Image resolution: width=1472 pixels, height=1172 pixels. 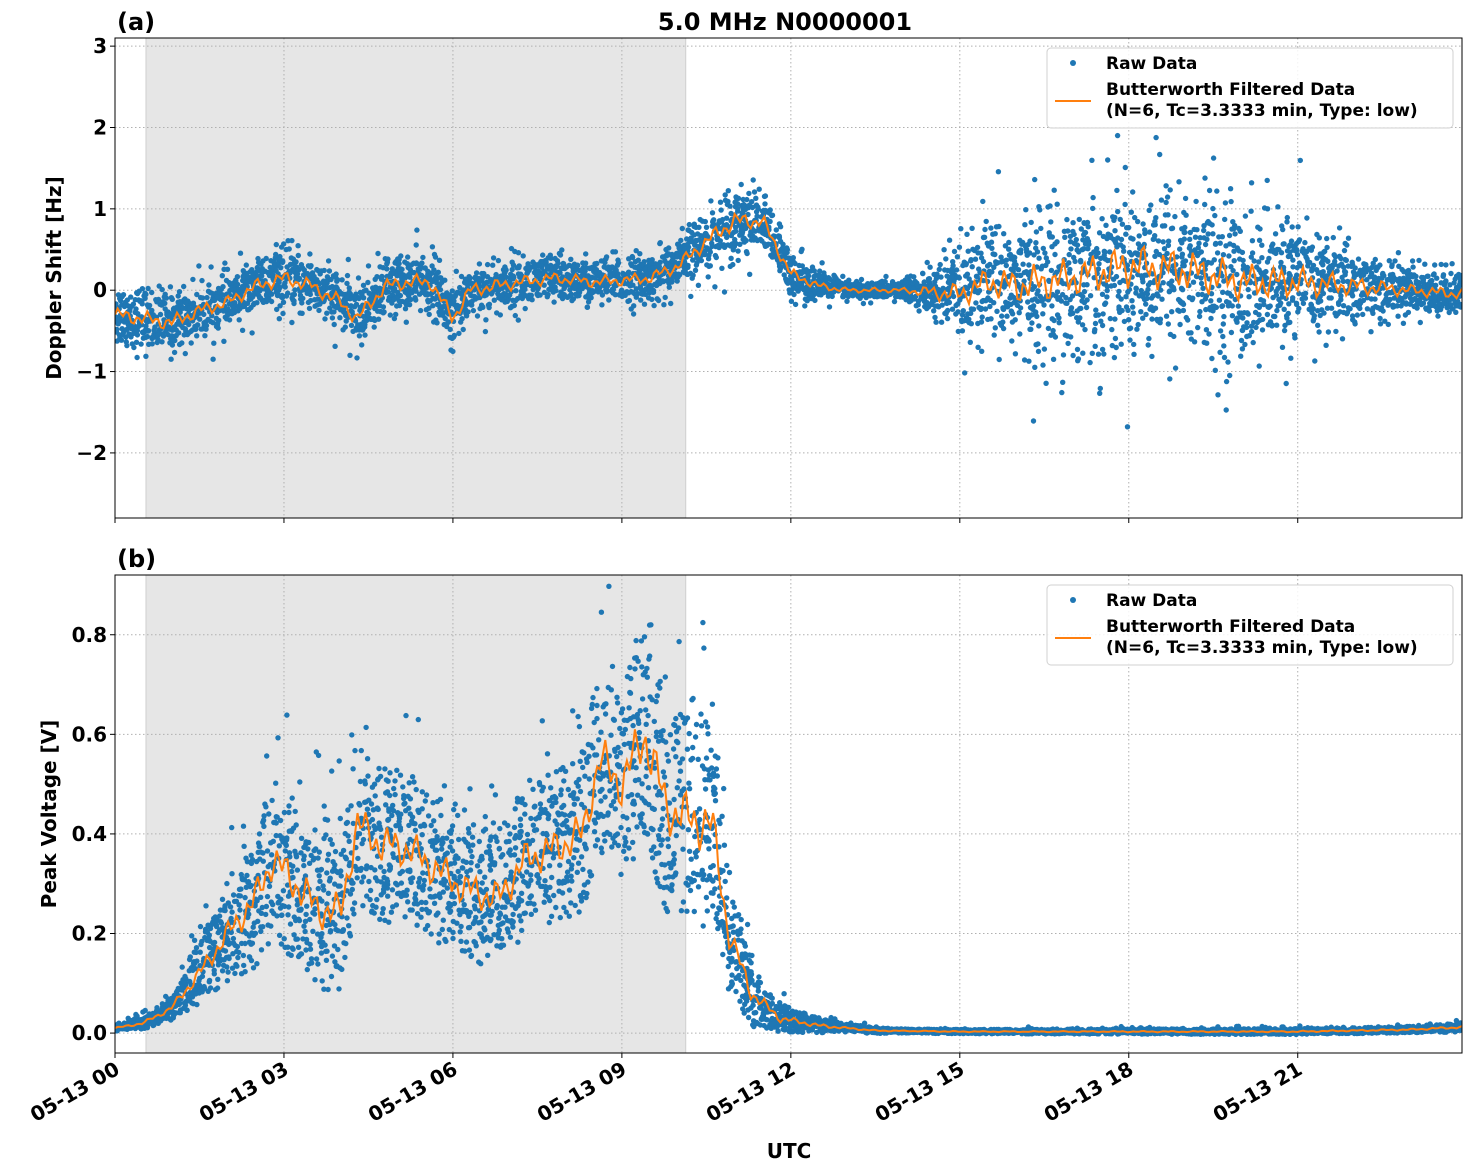 What do you see at coordinates (100, 209) in the screenshot?
I see `y-tick-label: 1` at bounding box center [100, 209].